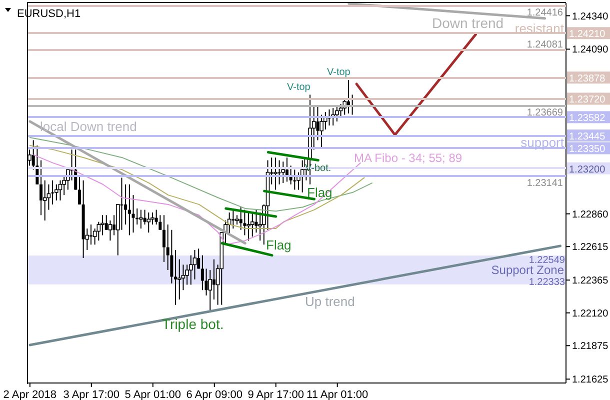  What do you see at coordinates (590, 281) in the screenshot?
I see `y-tick-label: 1.22365` at bounding box center [590, 281].